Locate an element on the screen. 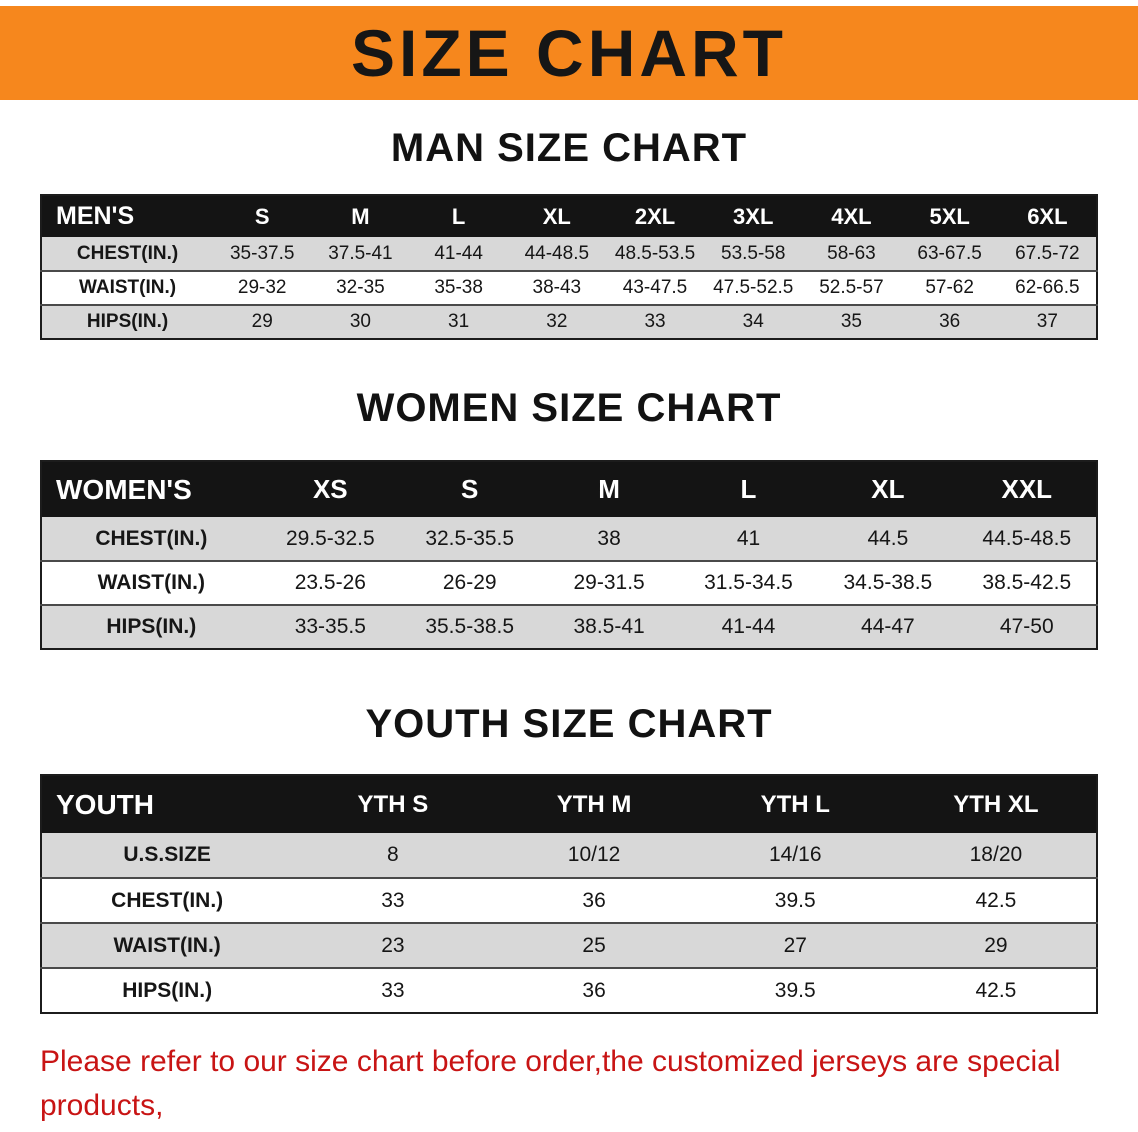  banner: SIZE CHART is located at coordinates (569, 53).